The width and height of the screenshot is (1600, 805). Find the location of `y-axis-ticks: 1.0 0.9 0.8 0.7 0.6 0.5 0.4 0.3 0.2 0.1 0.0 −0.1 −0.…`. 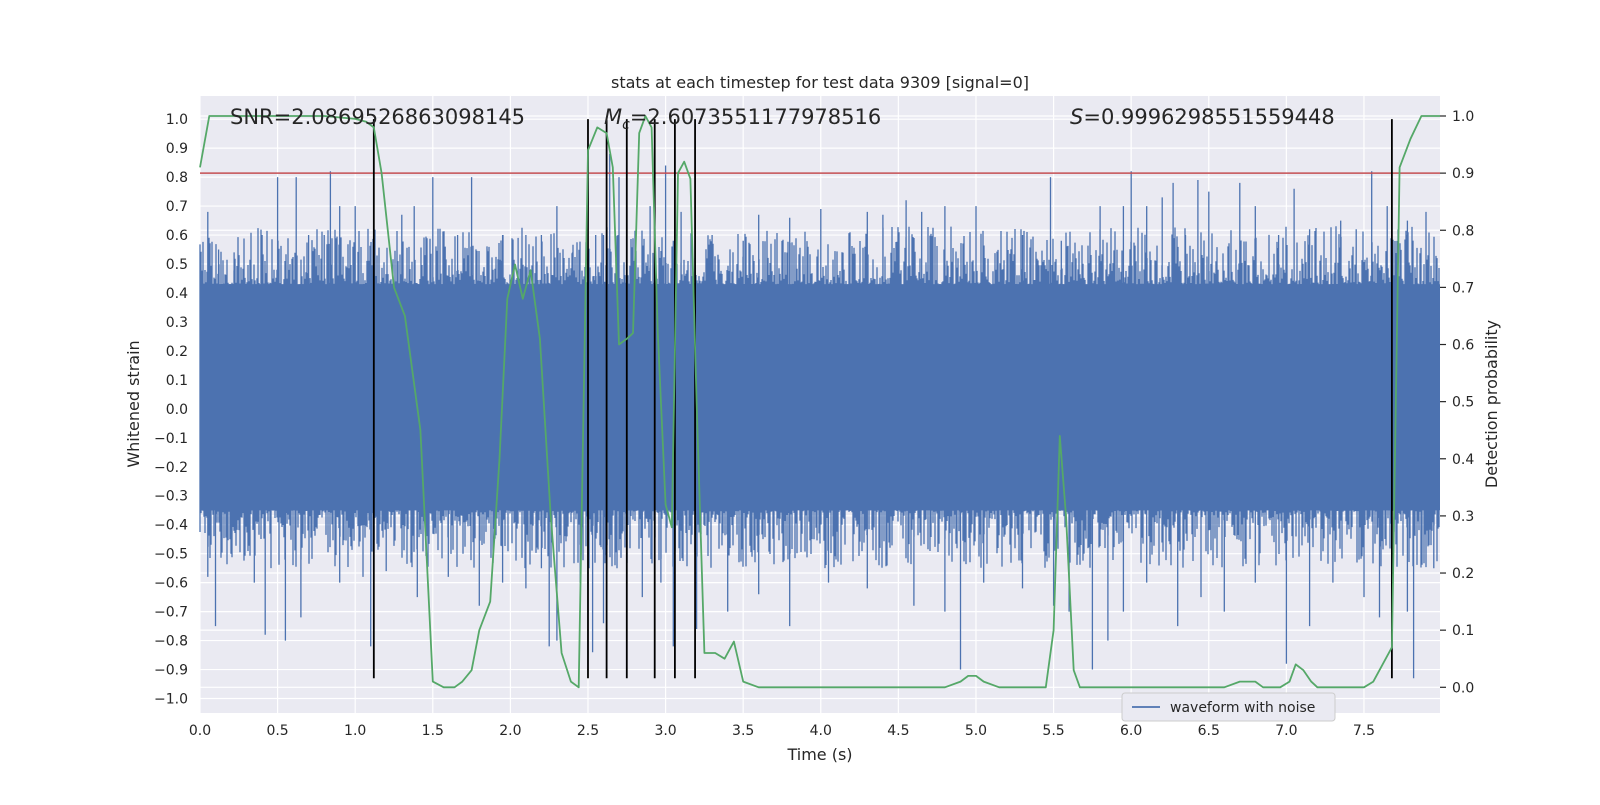

y-axis-ticks: 1.0 0.9 0.8 0.7 0.6 0.5 0.4 0.3 0.2 0.1 0.0 −0.1 −0.… is located at coordinates (171, 409).